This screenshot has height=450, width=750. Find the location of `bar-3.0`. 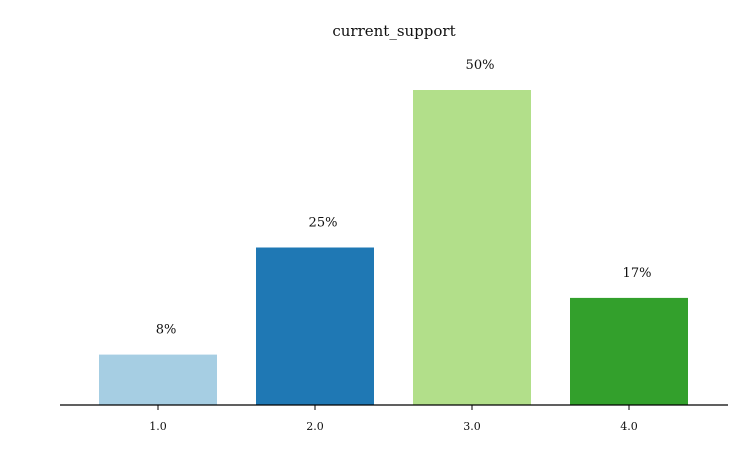

bar-3.0 is located at coordinates (472, 247).